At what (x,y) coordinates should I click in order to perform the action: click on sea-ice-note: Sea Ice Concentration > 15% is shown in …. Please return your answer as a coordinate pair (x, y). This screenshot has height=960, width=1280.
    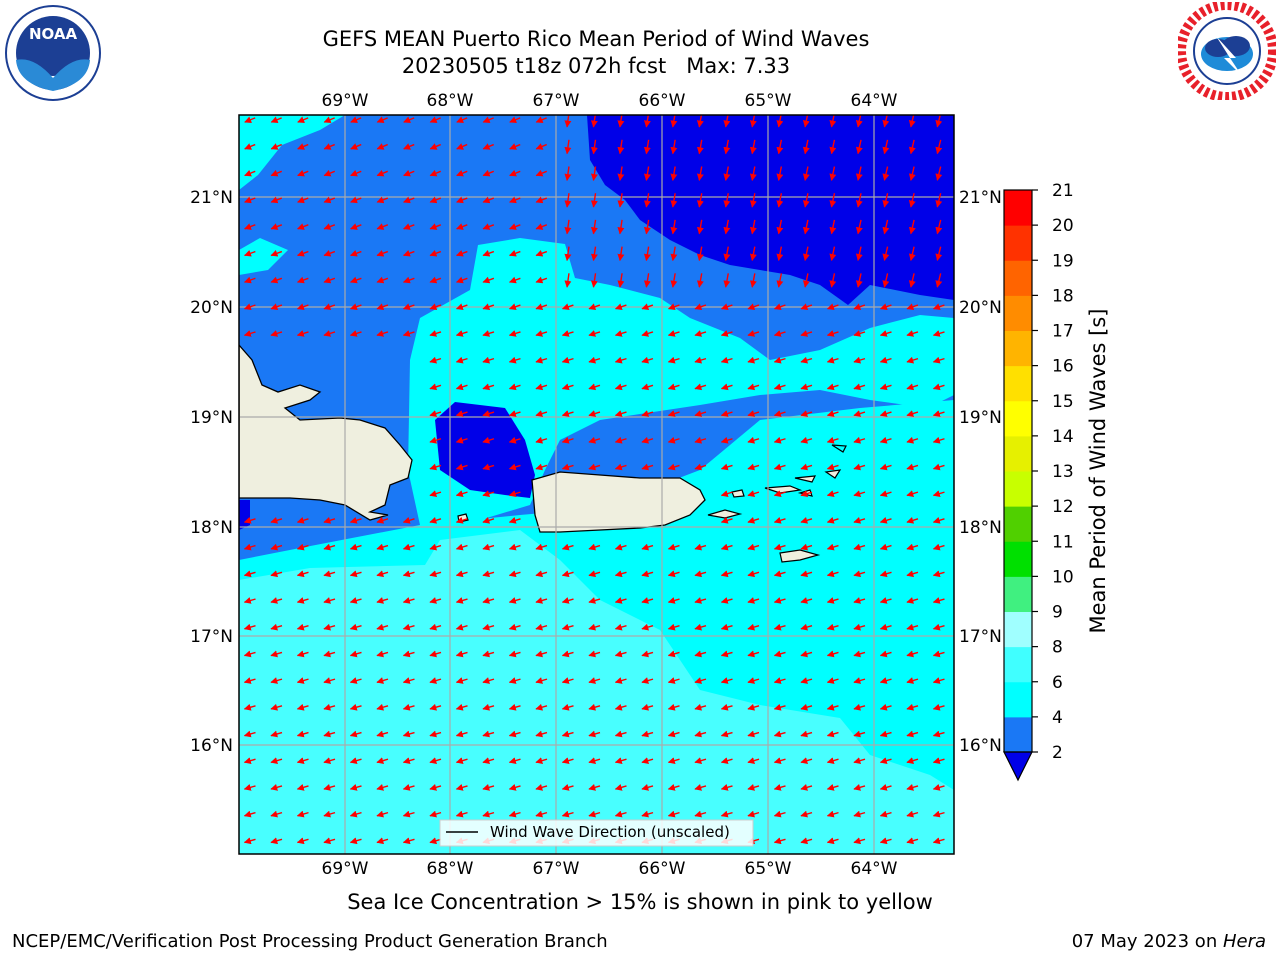
    Looking at the image, I should click on (640, 902).